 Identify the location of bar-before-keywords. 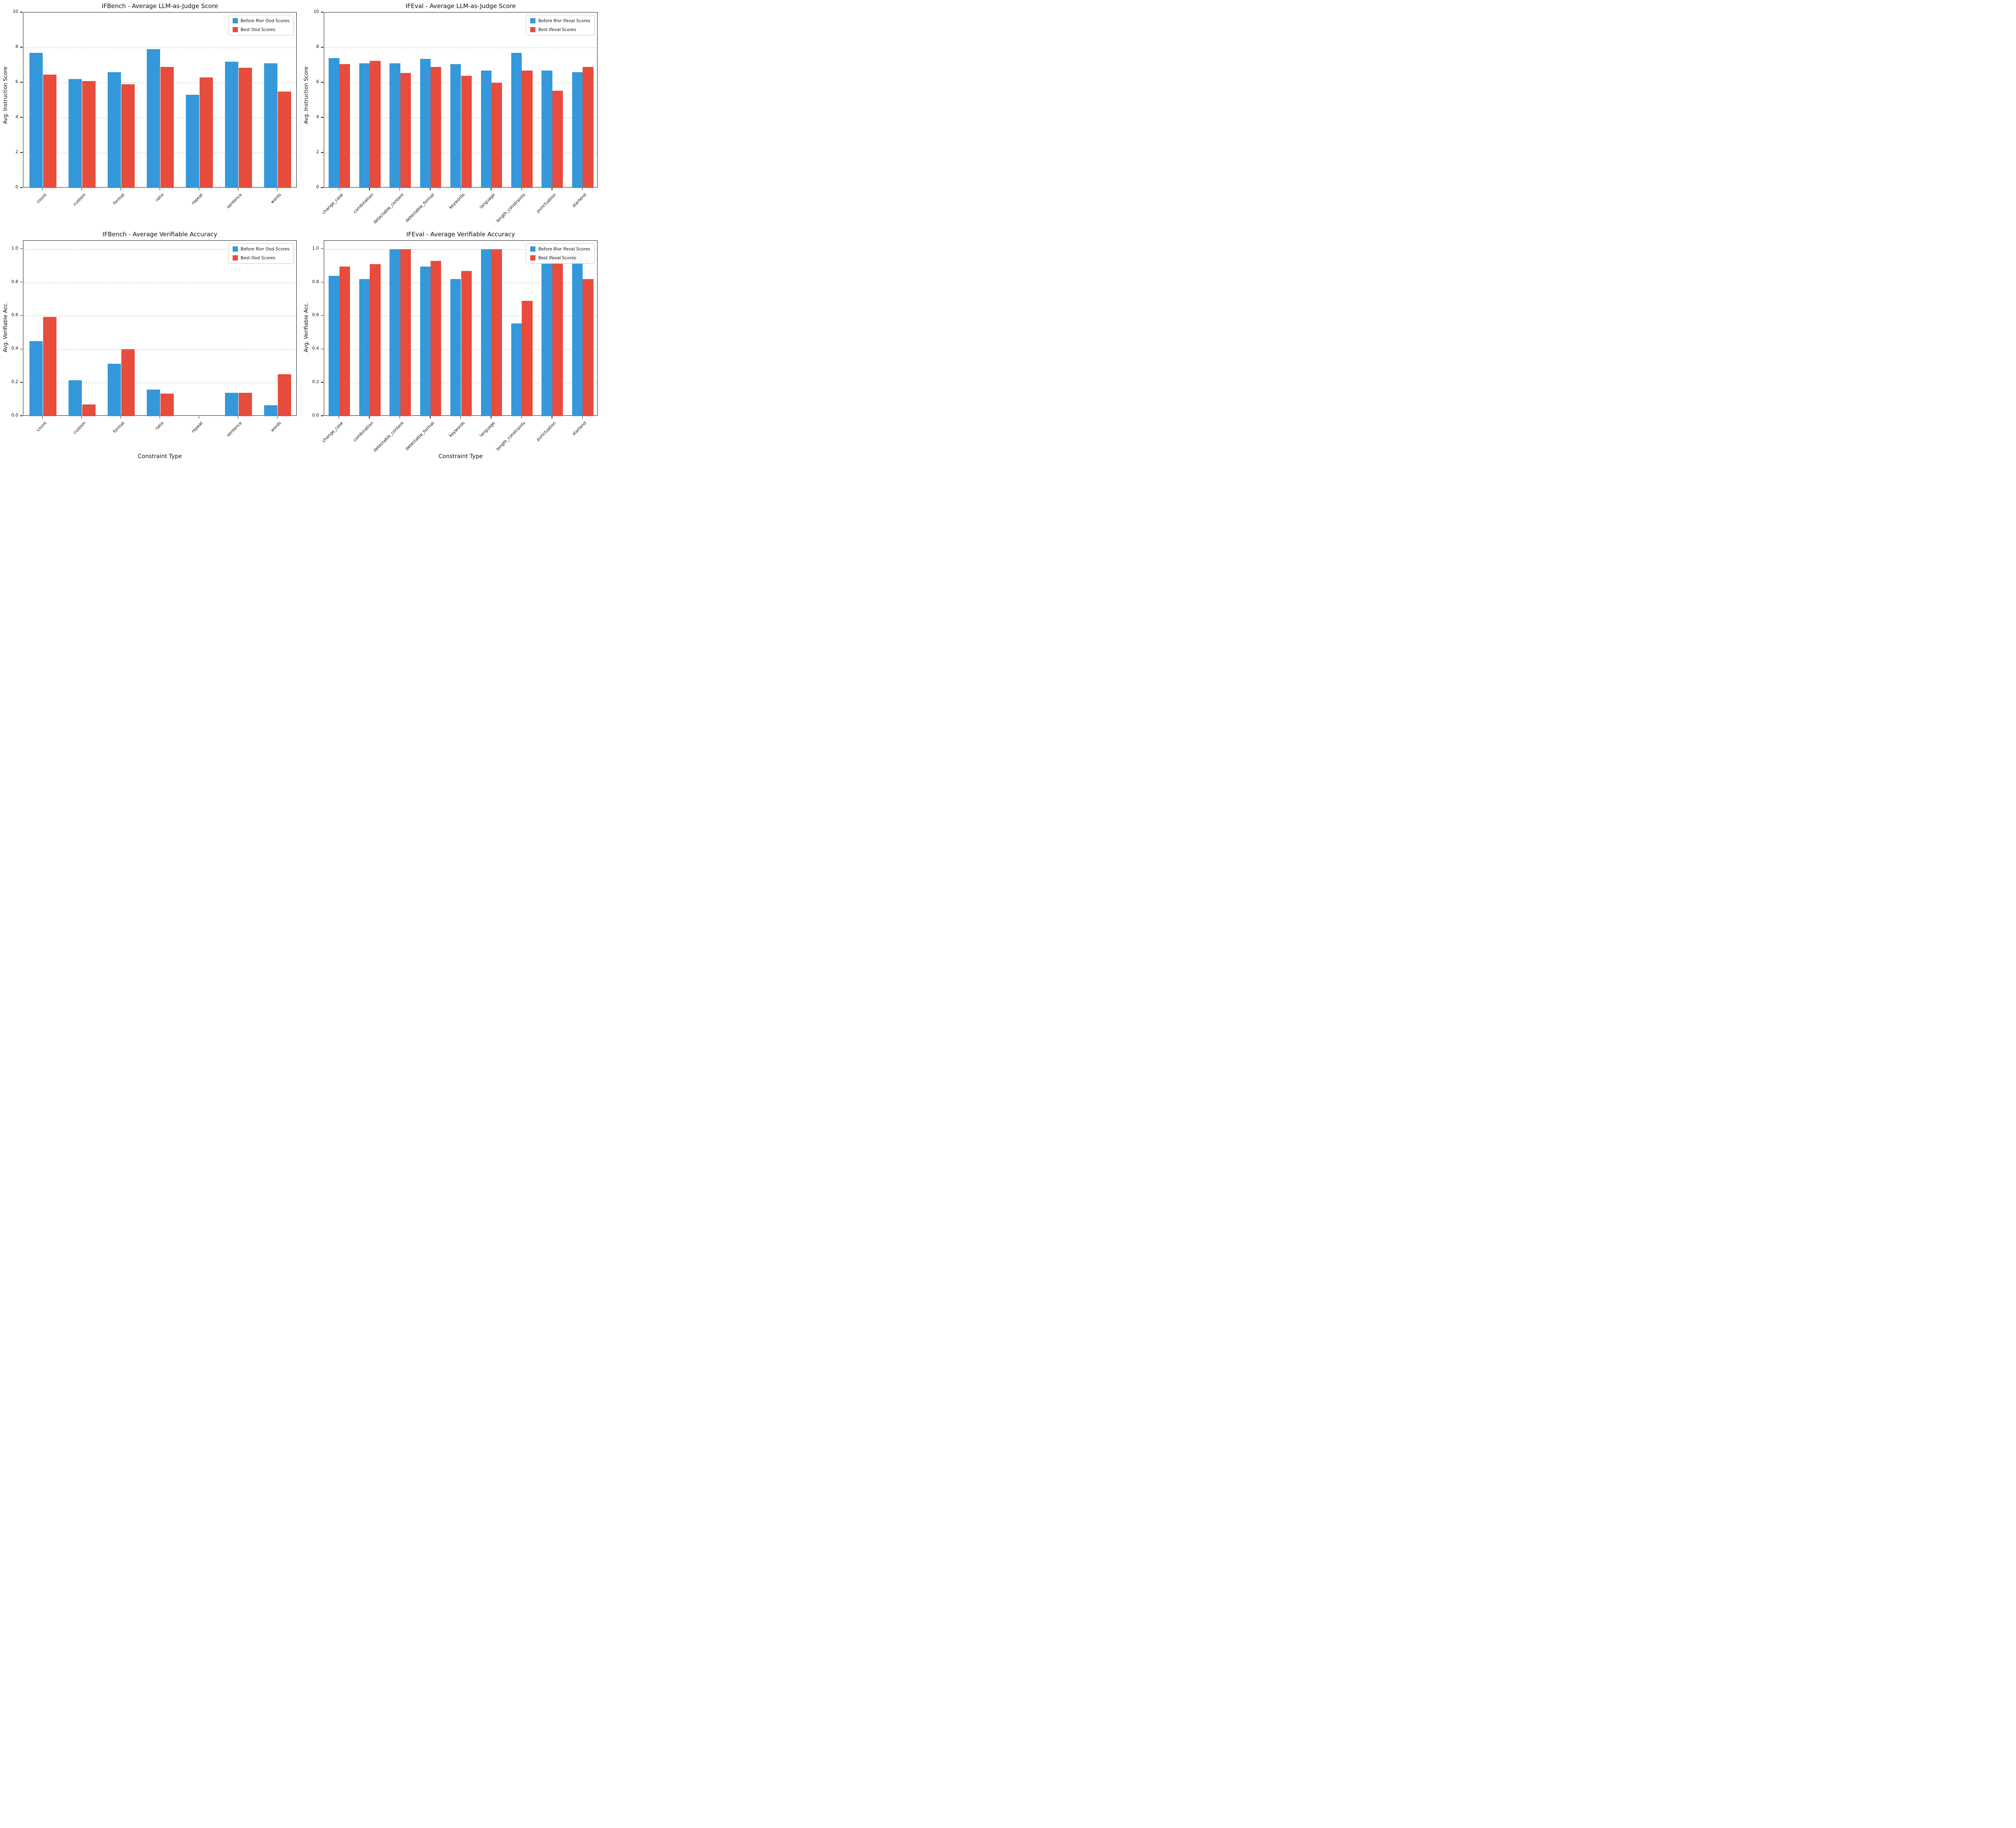
(456, 126).